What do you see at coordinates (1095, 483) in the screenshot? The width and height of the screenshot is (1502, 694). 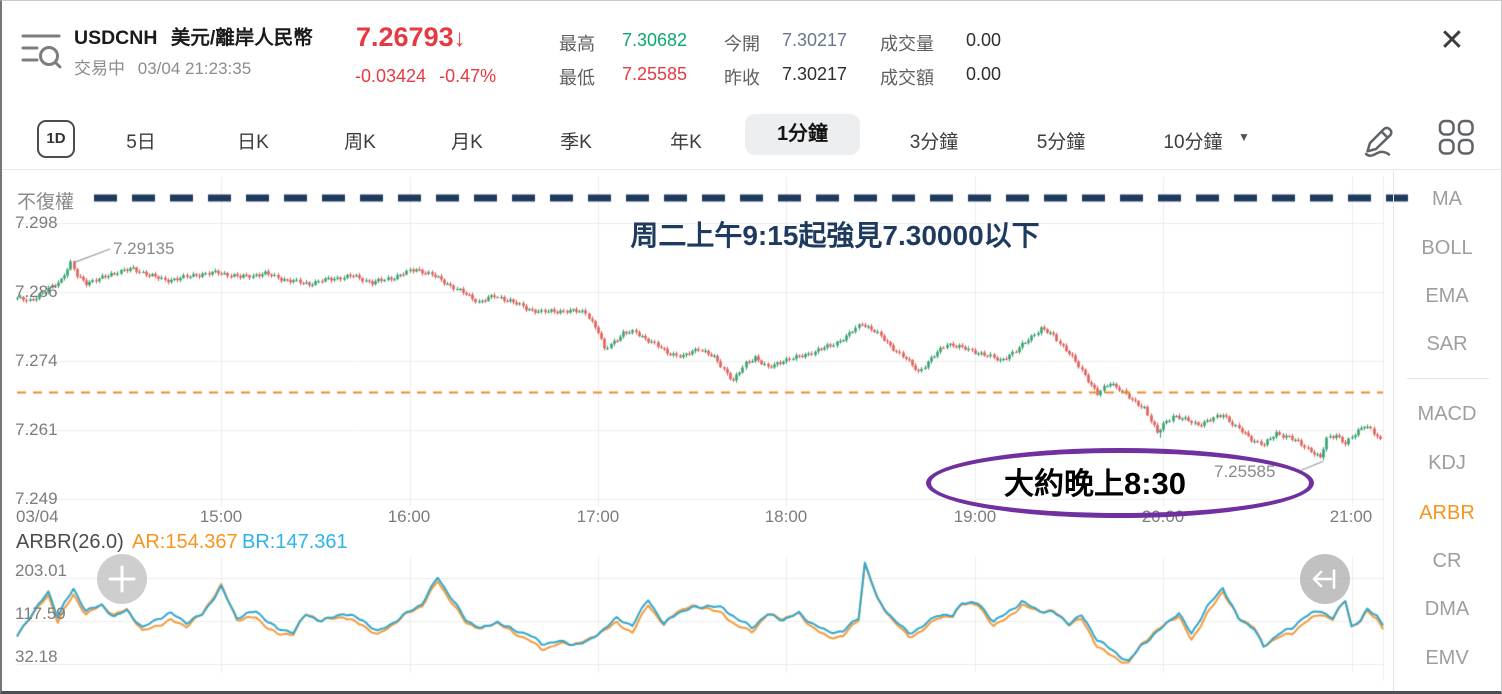 I see `time-callout-annotation: 大約晚上8:30` at bounding box center [1095, 483].